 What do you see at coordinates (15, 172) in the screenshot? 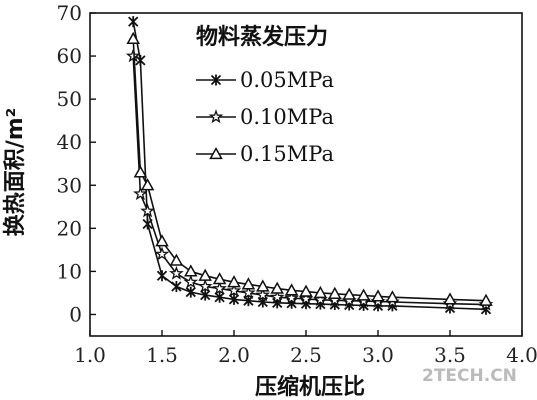
I see `y-axis-title: 换热面积/m²` at bounding box center [15, 172].